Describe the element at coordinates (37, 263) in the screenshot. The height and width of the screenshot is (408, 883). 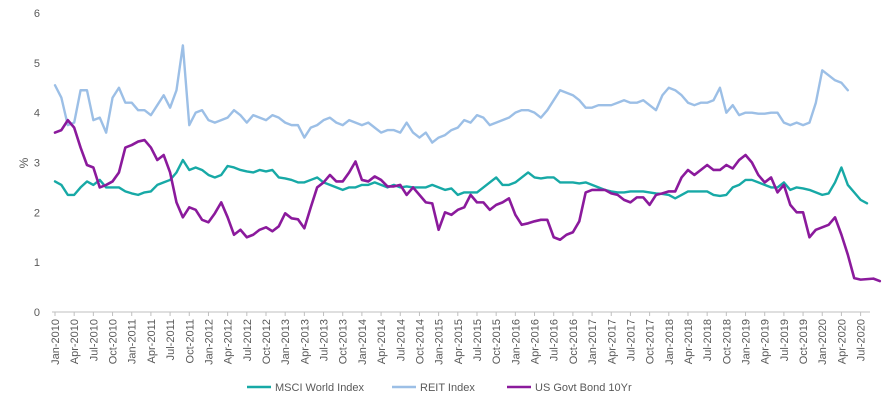
I see `y-tick-label: 1` at that location.